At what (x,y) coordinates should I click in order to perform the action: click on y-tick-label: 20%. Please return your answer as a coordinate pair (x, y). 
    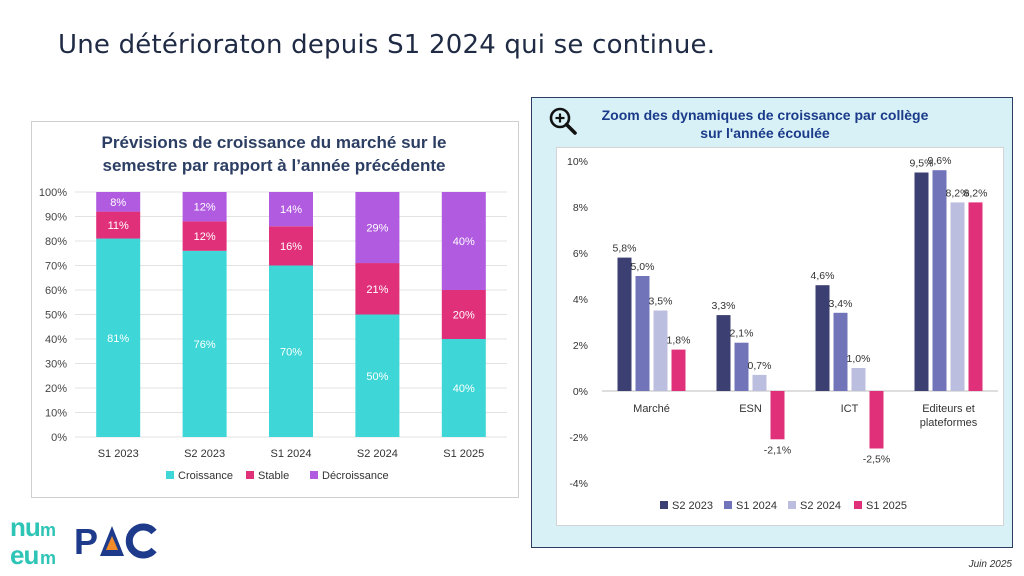
    Looking at the image, I should click on (56, 389).